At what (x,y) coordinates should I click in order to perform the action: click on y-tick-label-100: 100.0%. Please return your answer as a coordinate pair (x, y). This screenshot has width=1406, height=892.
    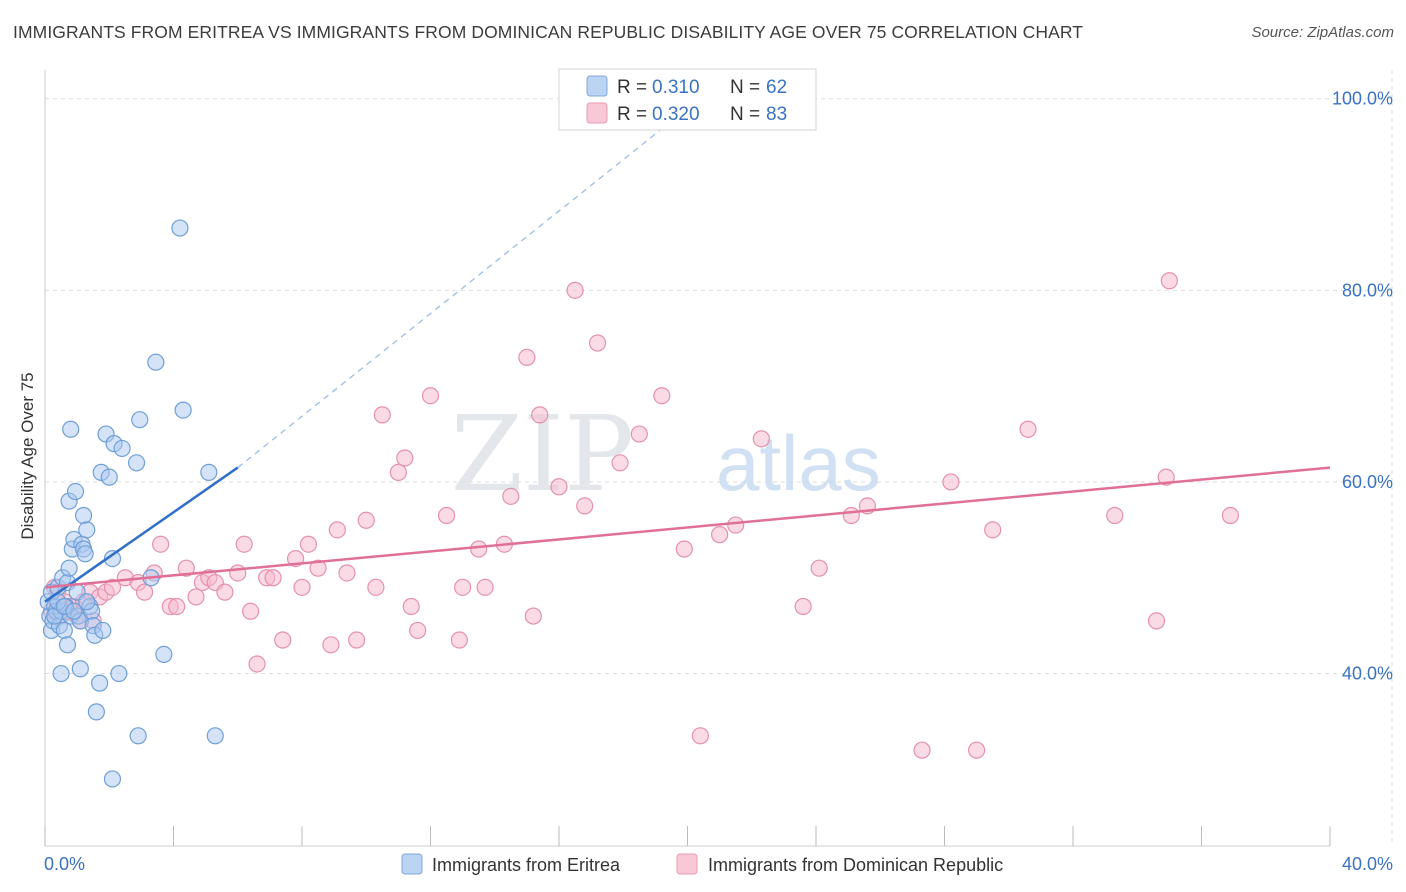
    Looking at the image, I should click on (1362, 99).